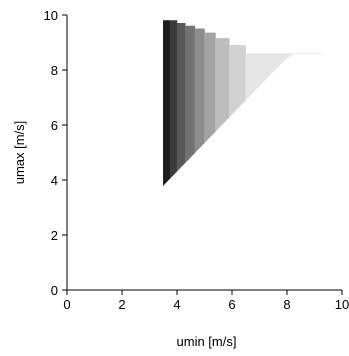 This screenshot has height=356, width=349. Describe the element at coordinates (231, 304) in the screenshot. I see `x-tick-label: 6` at that location.